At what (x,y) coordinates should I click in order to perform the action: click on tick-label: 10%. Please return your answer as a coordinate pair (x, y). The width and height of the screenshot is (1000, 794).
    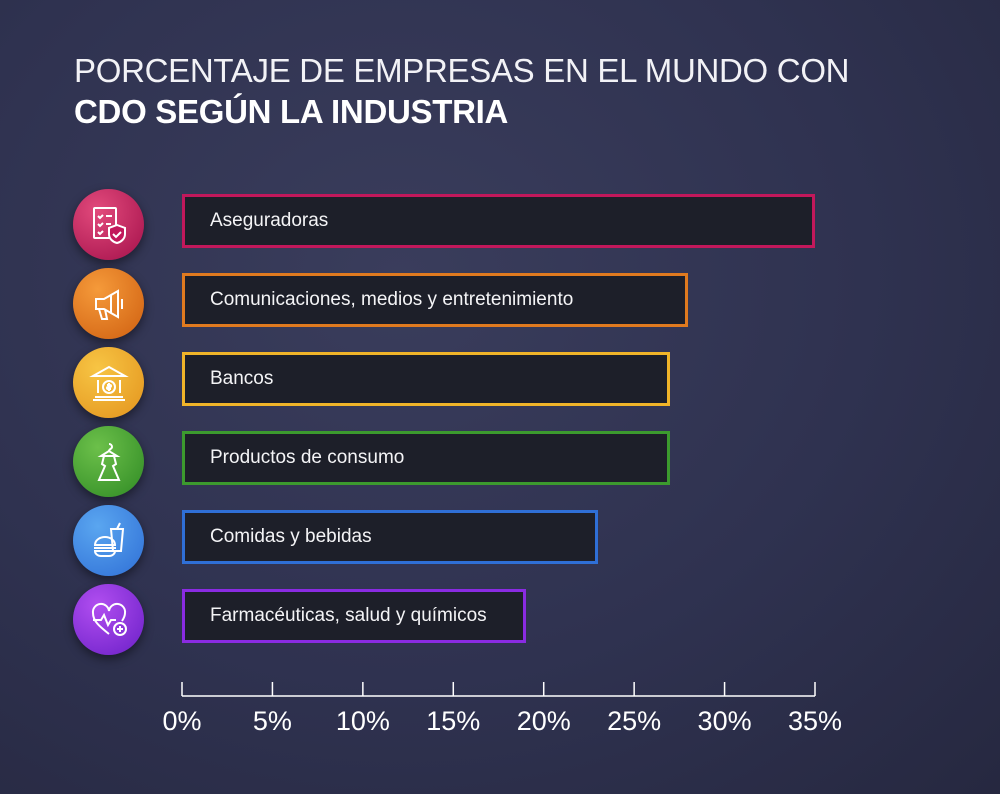
    Looking at the image, I should click on (363, 721).